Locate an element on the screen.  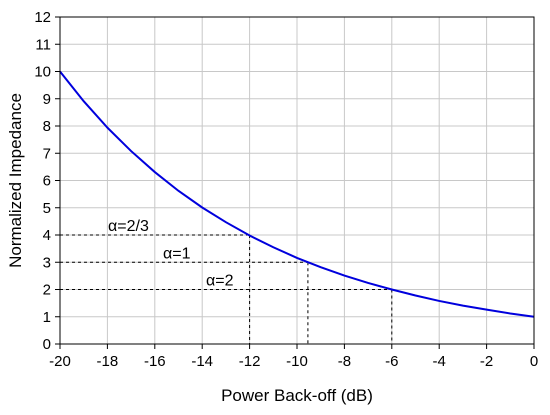
annotation-label: α=2/3 is located at coordinates (128, 226).